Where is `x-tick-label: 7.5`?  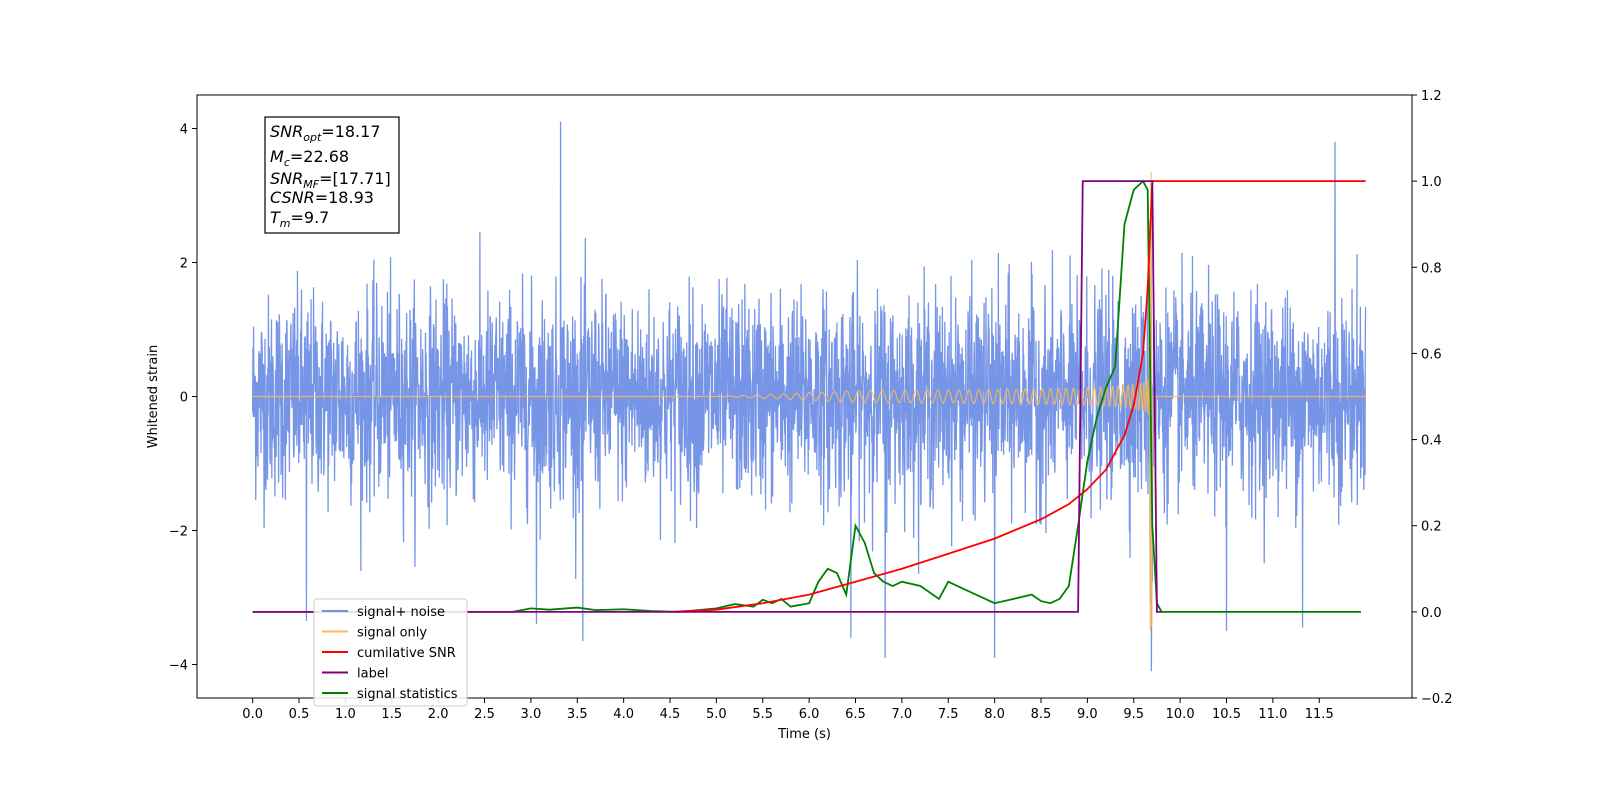
x-tick-label: 7.5 is located at coordinates (948, 714).